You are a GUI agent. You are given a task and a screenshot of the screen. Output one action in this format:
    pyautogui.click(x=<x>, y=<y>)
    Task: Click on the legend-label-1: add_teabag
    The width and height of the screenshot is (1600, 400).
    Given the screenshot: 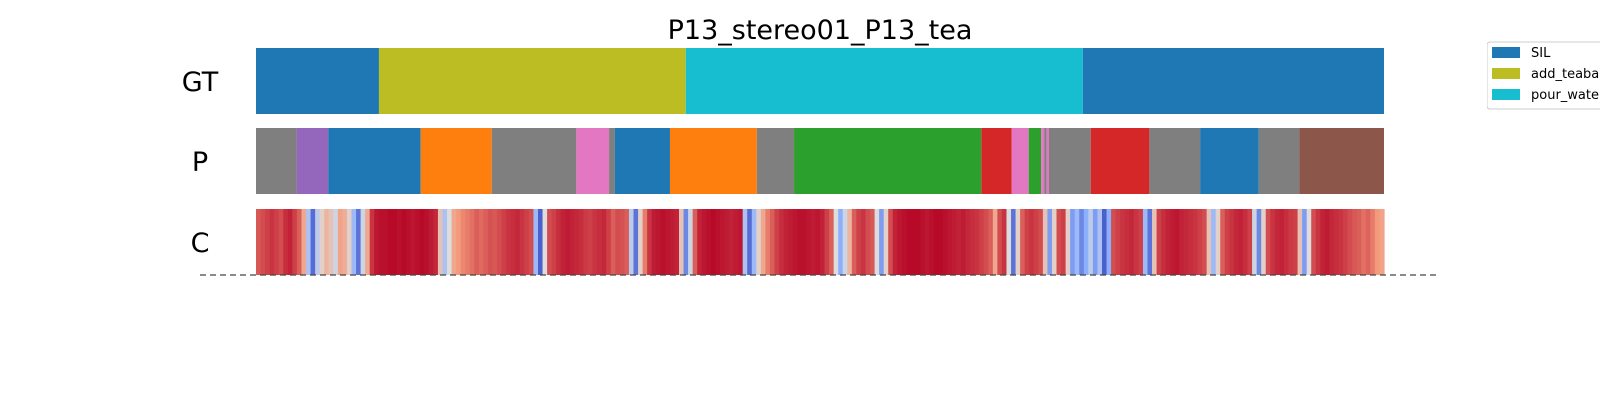 What is the action you would take?
    pyautogui.click(x=1565, y=74)
    